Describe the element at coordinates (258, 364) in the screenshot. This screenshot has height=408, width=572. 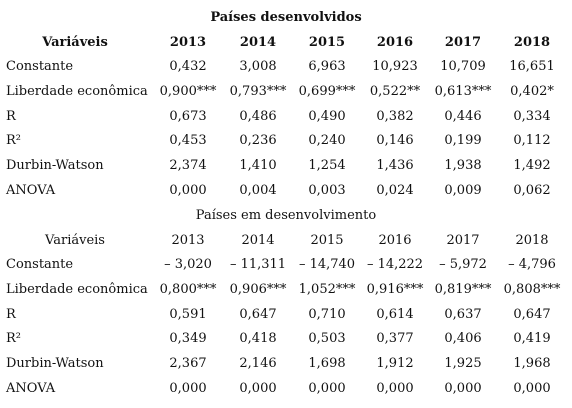
I see `cell-value: 2,146` at that location.